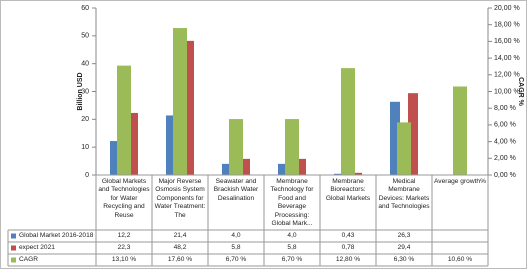 This screenshot has height=269, width=527. Describe the element at coordinates (87, 175) in the screenshot. I see `y-tick-label: 0` at that location.